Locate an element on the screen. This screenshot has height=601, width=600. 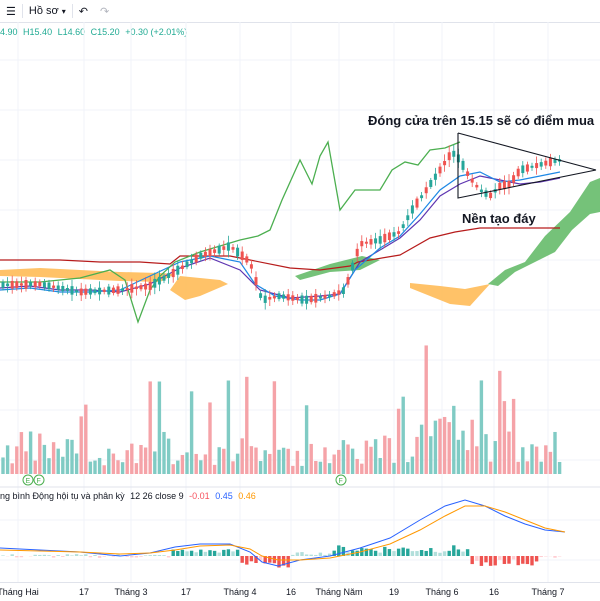
time-axis-label: Tháng 4 is located at coordinates (239, 592).